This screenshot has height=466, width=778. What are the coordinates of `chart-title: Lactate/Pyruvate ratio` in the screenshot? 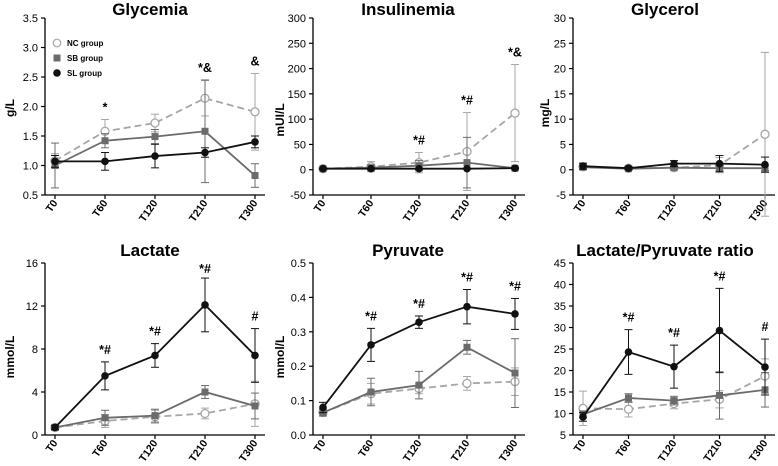 It's located at (665, 250).